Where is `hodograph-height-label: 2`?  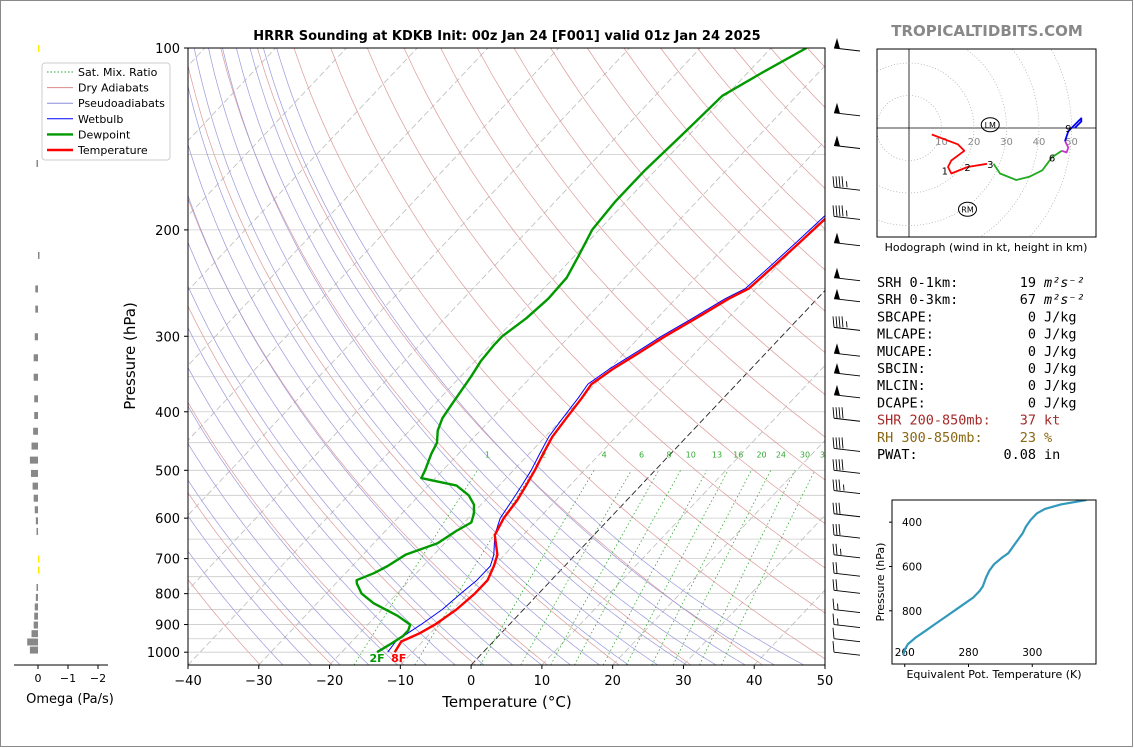 hodograph-height-label: 2 is located at coordinates (967, 168).